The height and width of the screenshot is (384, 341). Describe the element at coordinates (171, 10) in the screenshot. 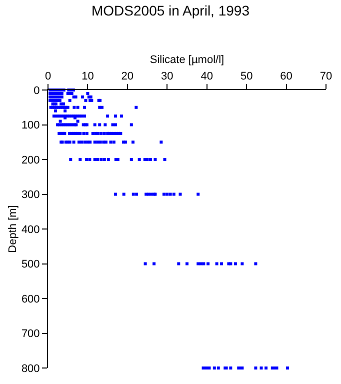

I see `chart-title: MODS2005 in April, 1993` at that location.